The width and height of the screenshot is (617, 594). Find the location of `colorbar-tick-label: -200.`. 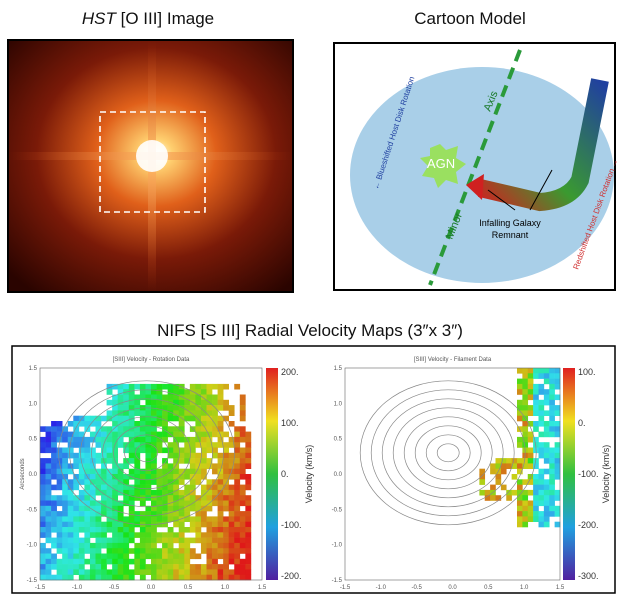

colorbar-tick-label: -200. is located at coordinates (588, 525).